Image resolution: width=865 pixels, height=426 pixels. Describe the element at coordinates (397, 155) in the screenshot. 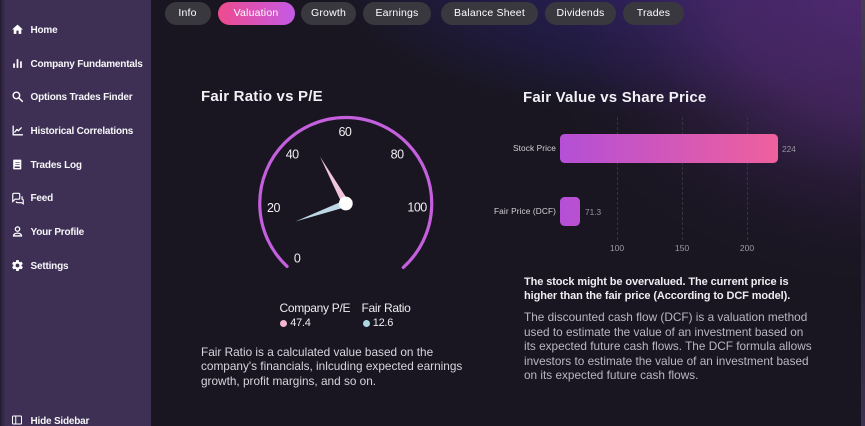

I see `svg-text: 80` at that location.